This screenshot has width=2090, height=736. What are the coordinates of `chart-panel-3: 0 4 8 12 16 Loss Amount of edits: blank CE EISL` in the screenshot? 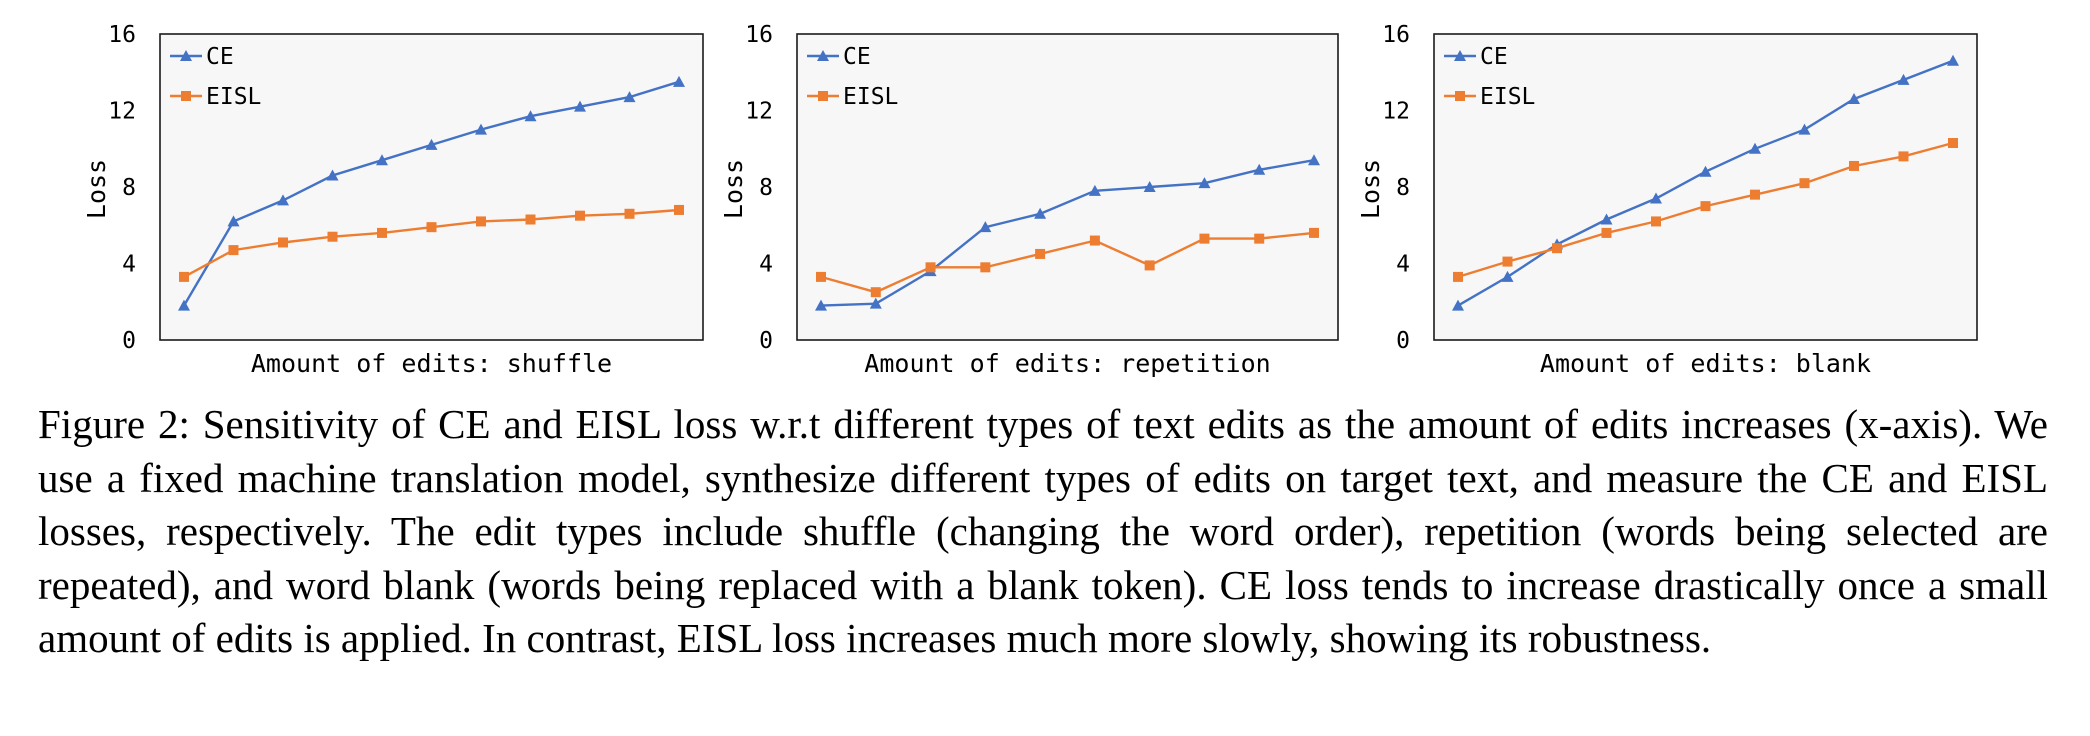 It's located at (1667, 200).